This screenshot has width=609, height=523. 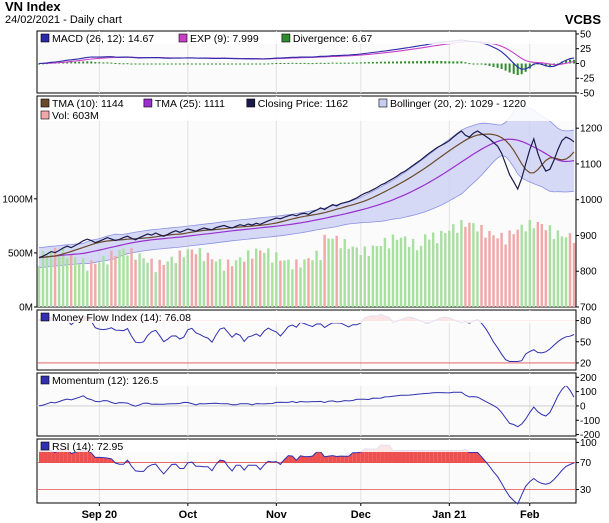 I want to click on macd-legend-swatch, so click(x=45, y=38).